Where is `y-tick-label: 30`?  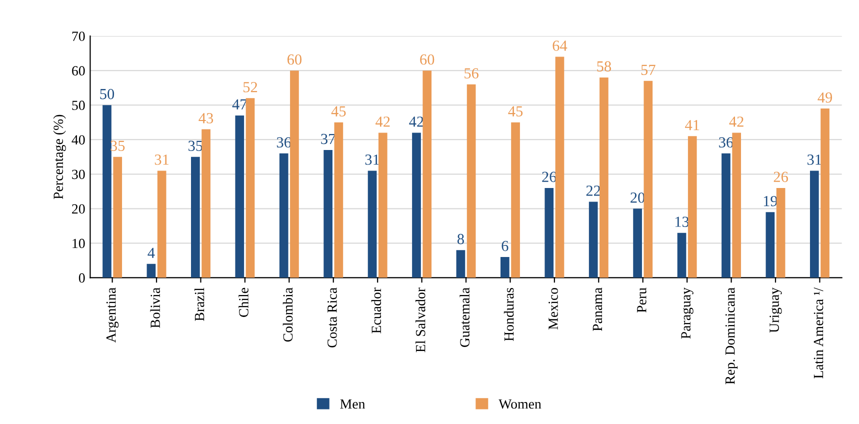 y-tick-label: 30 is located at coordinates (78, 175).